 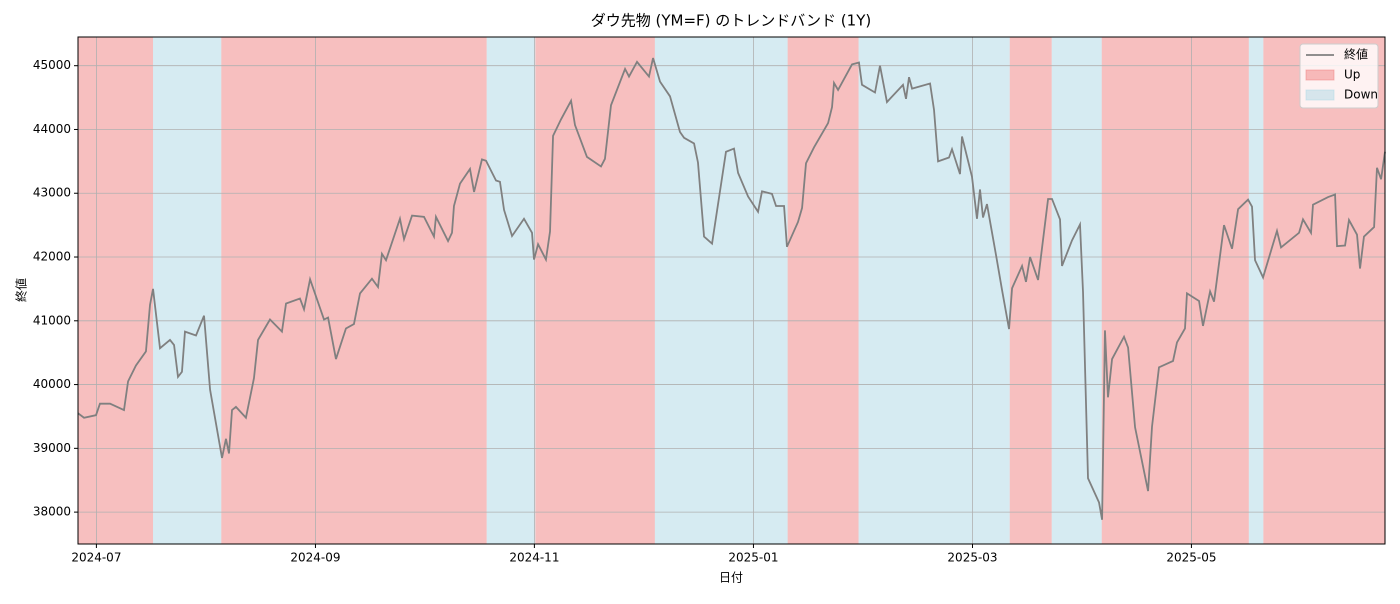 What do you see at coordinates (96, 558) in the screenshot?
I see `x-tick-label: 2024-07` at bounding box center [96, 558].